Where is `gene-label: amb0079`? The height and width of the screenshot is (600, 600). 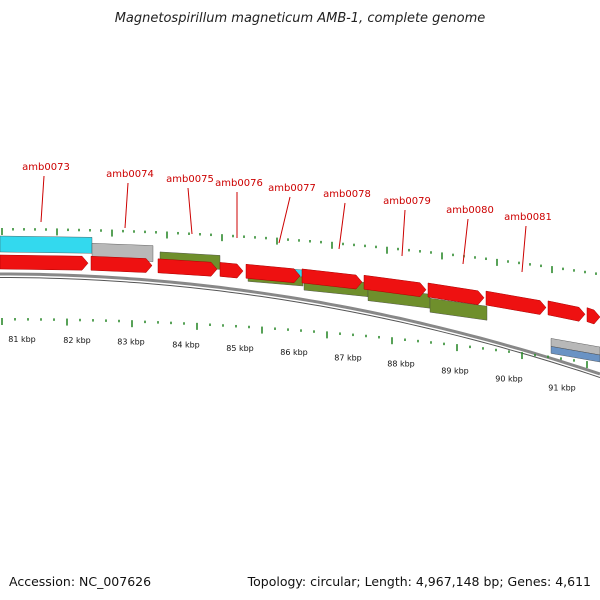 gene-label: amb0079 is located at coordinates (407, 201).